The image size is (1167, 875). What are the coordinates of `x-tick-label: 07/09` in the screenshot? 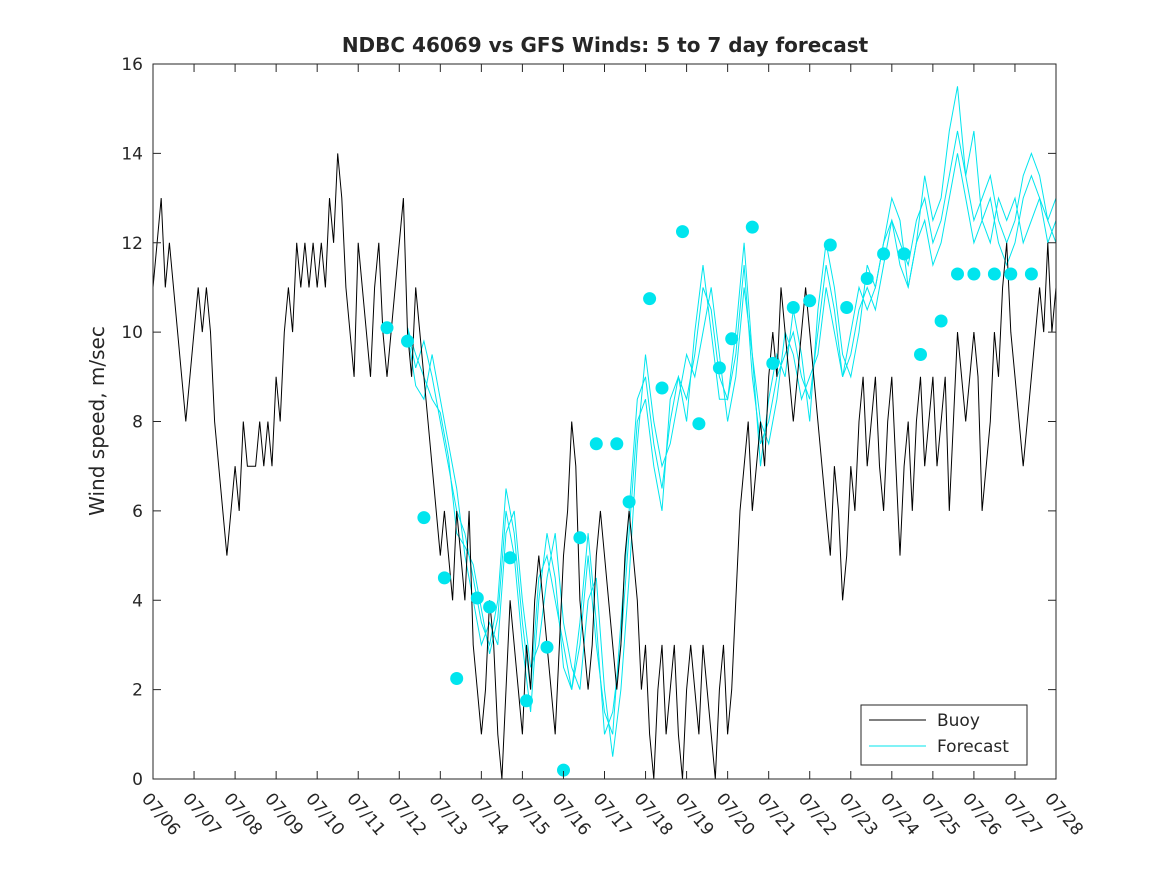 It's located at (283, 814).